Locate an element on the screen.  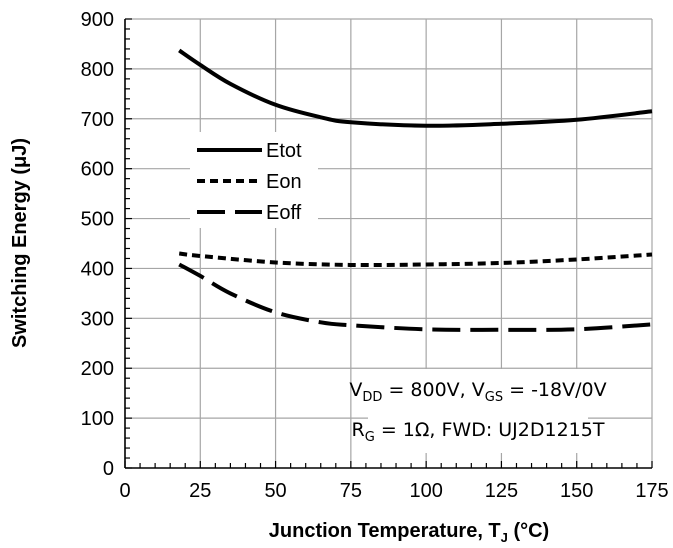
x-tick-label: 50 is located at coordinates (275, 491).